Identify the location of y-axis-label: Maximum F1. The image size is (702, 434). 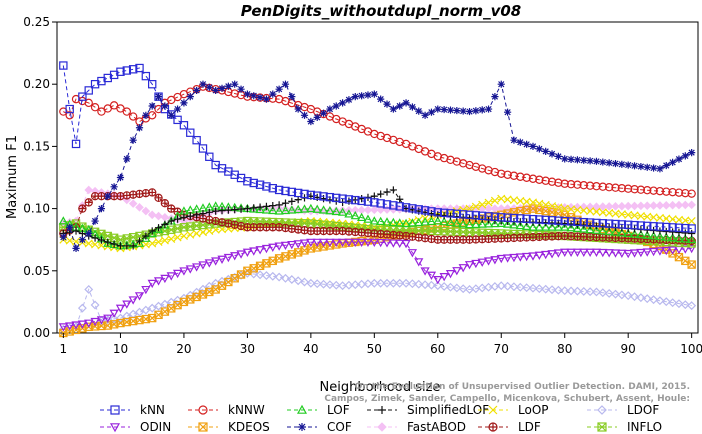
(12, 177).